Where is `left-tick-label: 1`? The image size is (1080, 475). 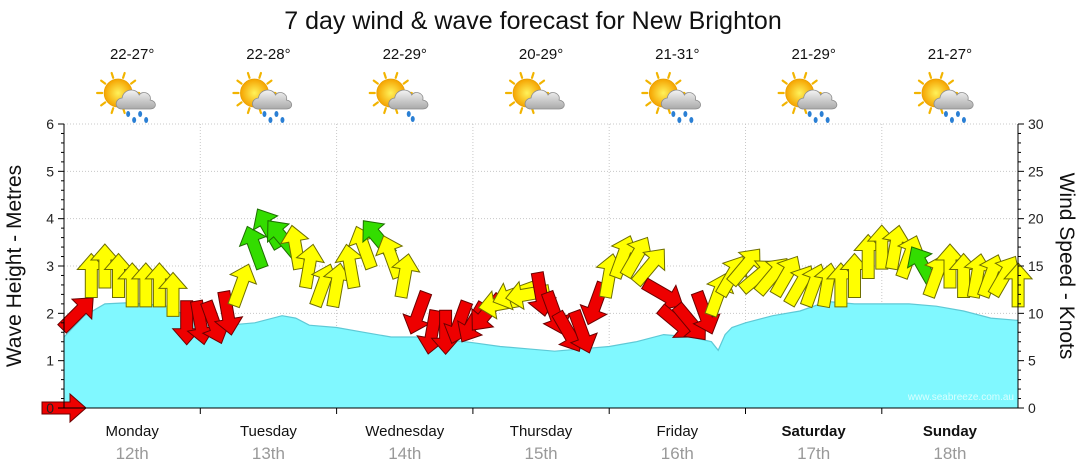 left-tick-label: 1 is located at coordinates (50, 361).